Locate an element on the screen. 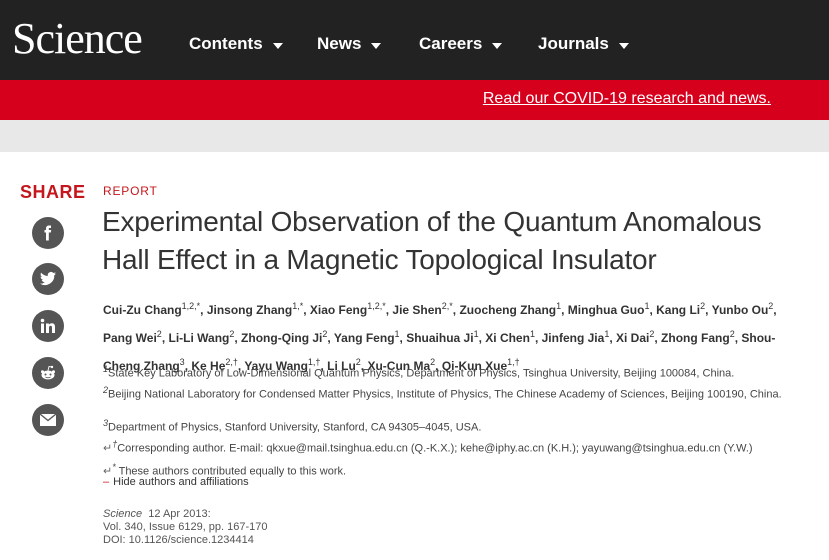  author-name: Zhong-Qing Ji is located at coordinates (282, 338).